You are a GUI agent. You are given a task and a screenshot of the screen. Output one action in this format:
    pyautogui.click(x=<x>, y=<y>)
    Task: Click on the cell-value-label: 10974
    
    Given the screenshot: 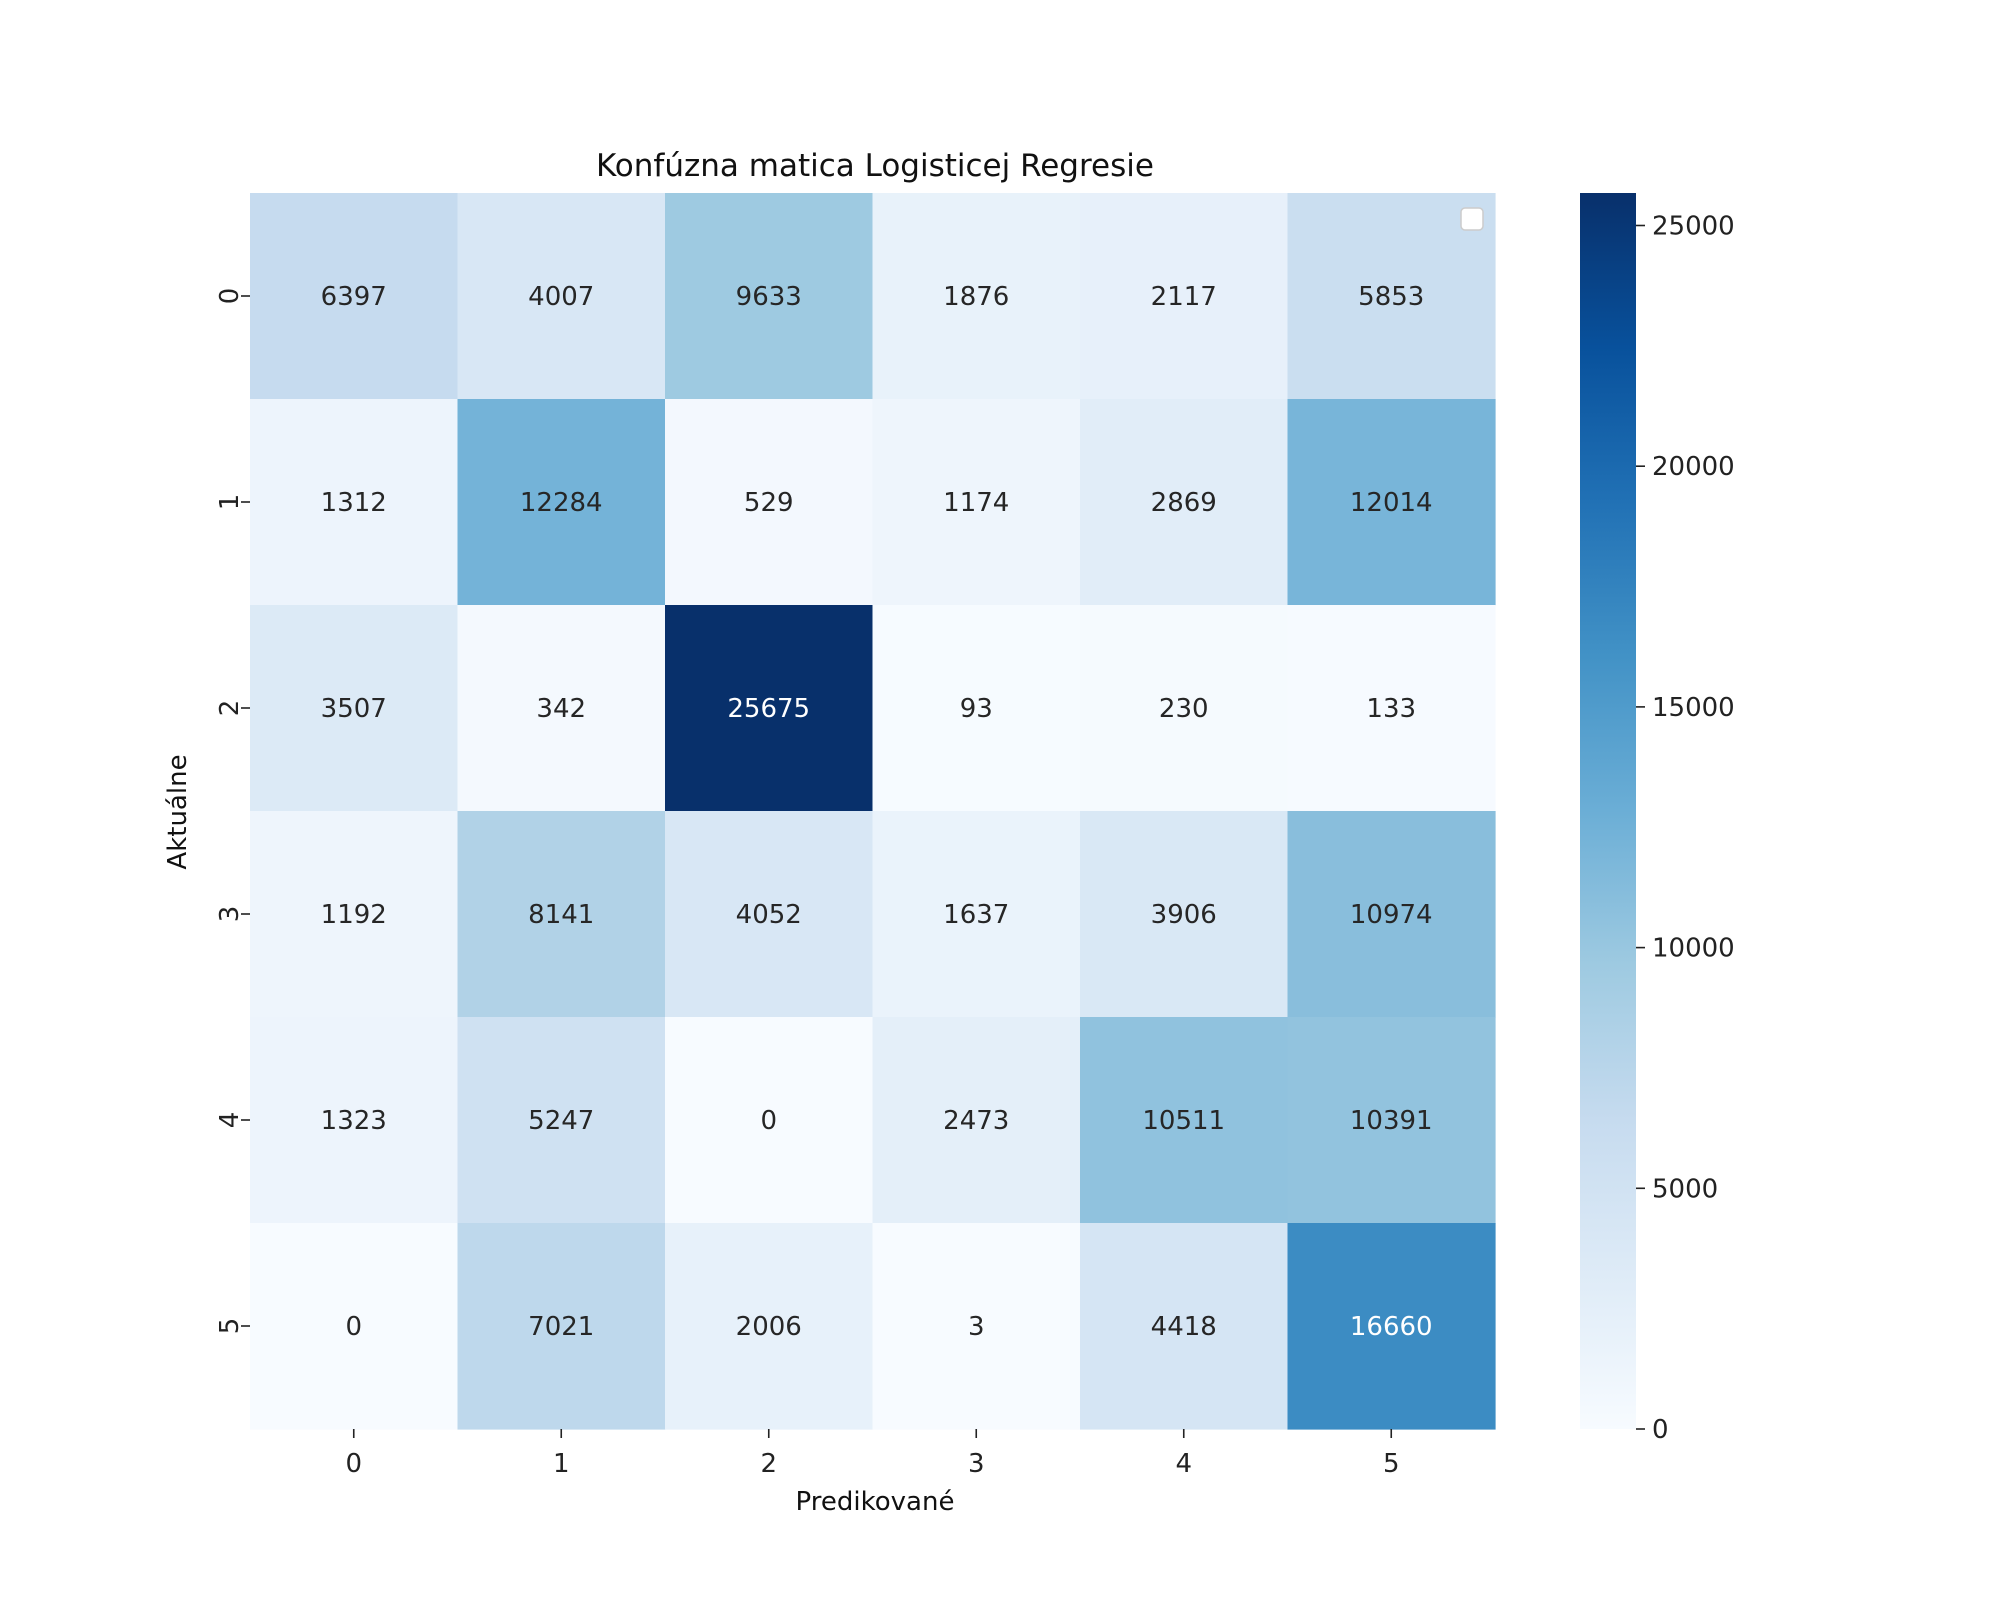 What is the action you would take?
    pyautogui.click(x=1391, y=915)
    